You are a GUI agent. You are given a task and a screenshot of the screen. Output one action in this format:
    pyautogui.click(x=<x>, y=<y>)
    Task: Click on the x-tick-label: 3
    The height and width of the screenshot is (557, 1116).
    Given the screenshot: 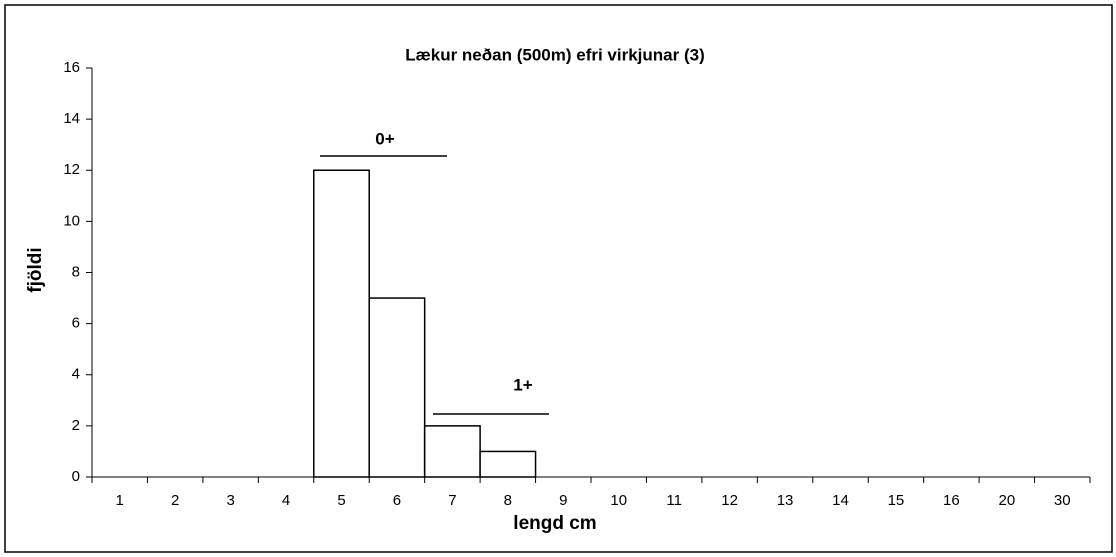 What is the action you would take?
    pyautogui.click(x=230, y=500)
    